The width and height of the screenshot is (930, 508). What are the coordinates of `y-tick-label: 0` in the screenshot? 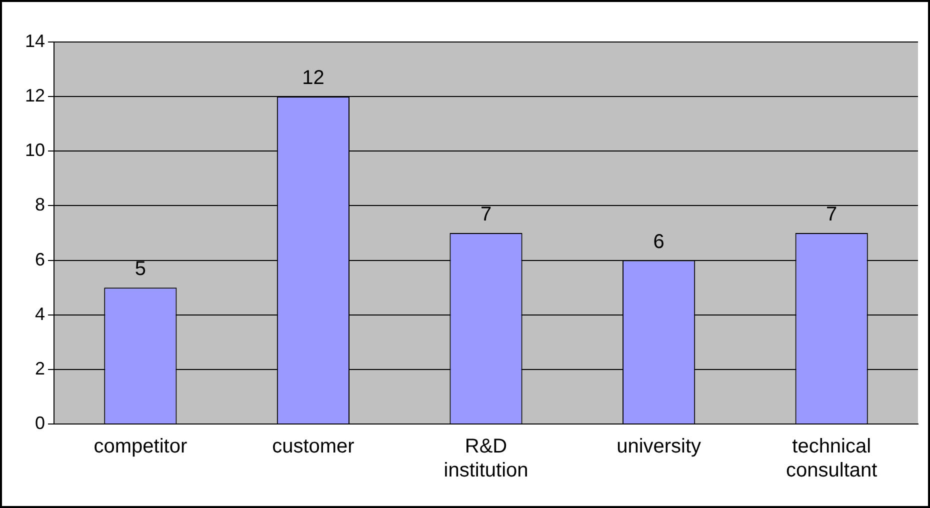 It's located at (40, 422).